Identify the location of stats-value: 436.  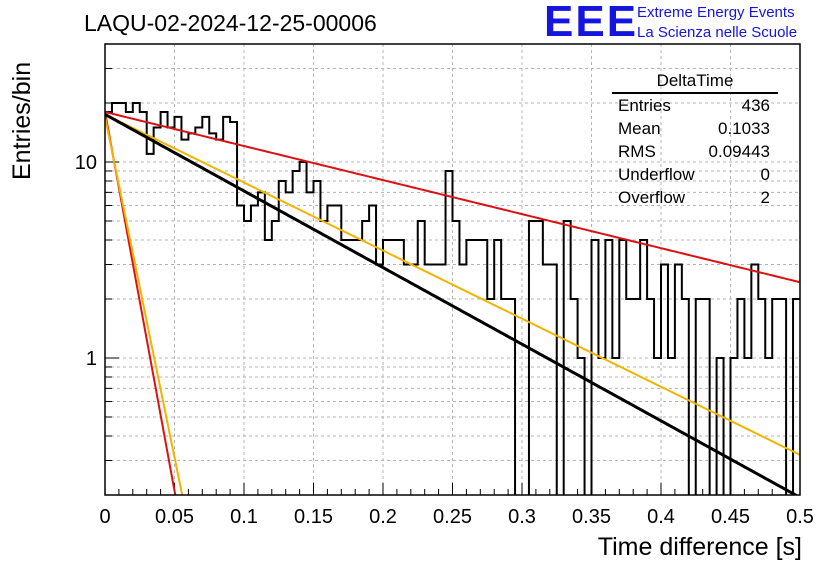
(755, 105).